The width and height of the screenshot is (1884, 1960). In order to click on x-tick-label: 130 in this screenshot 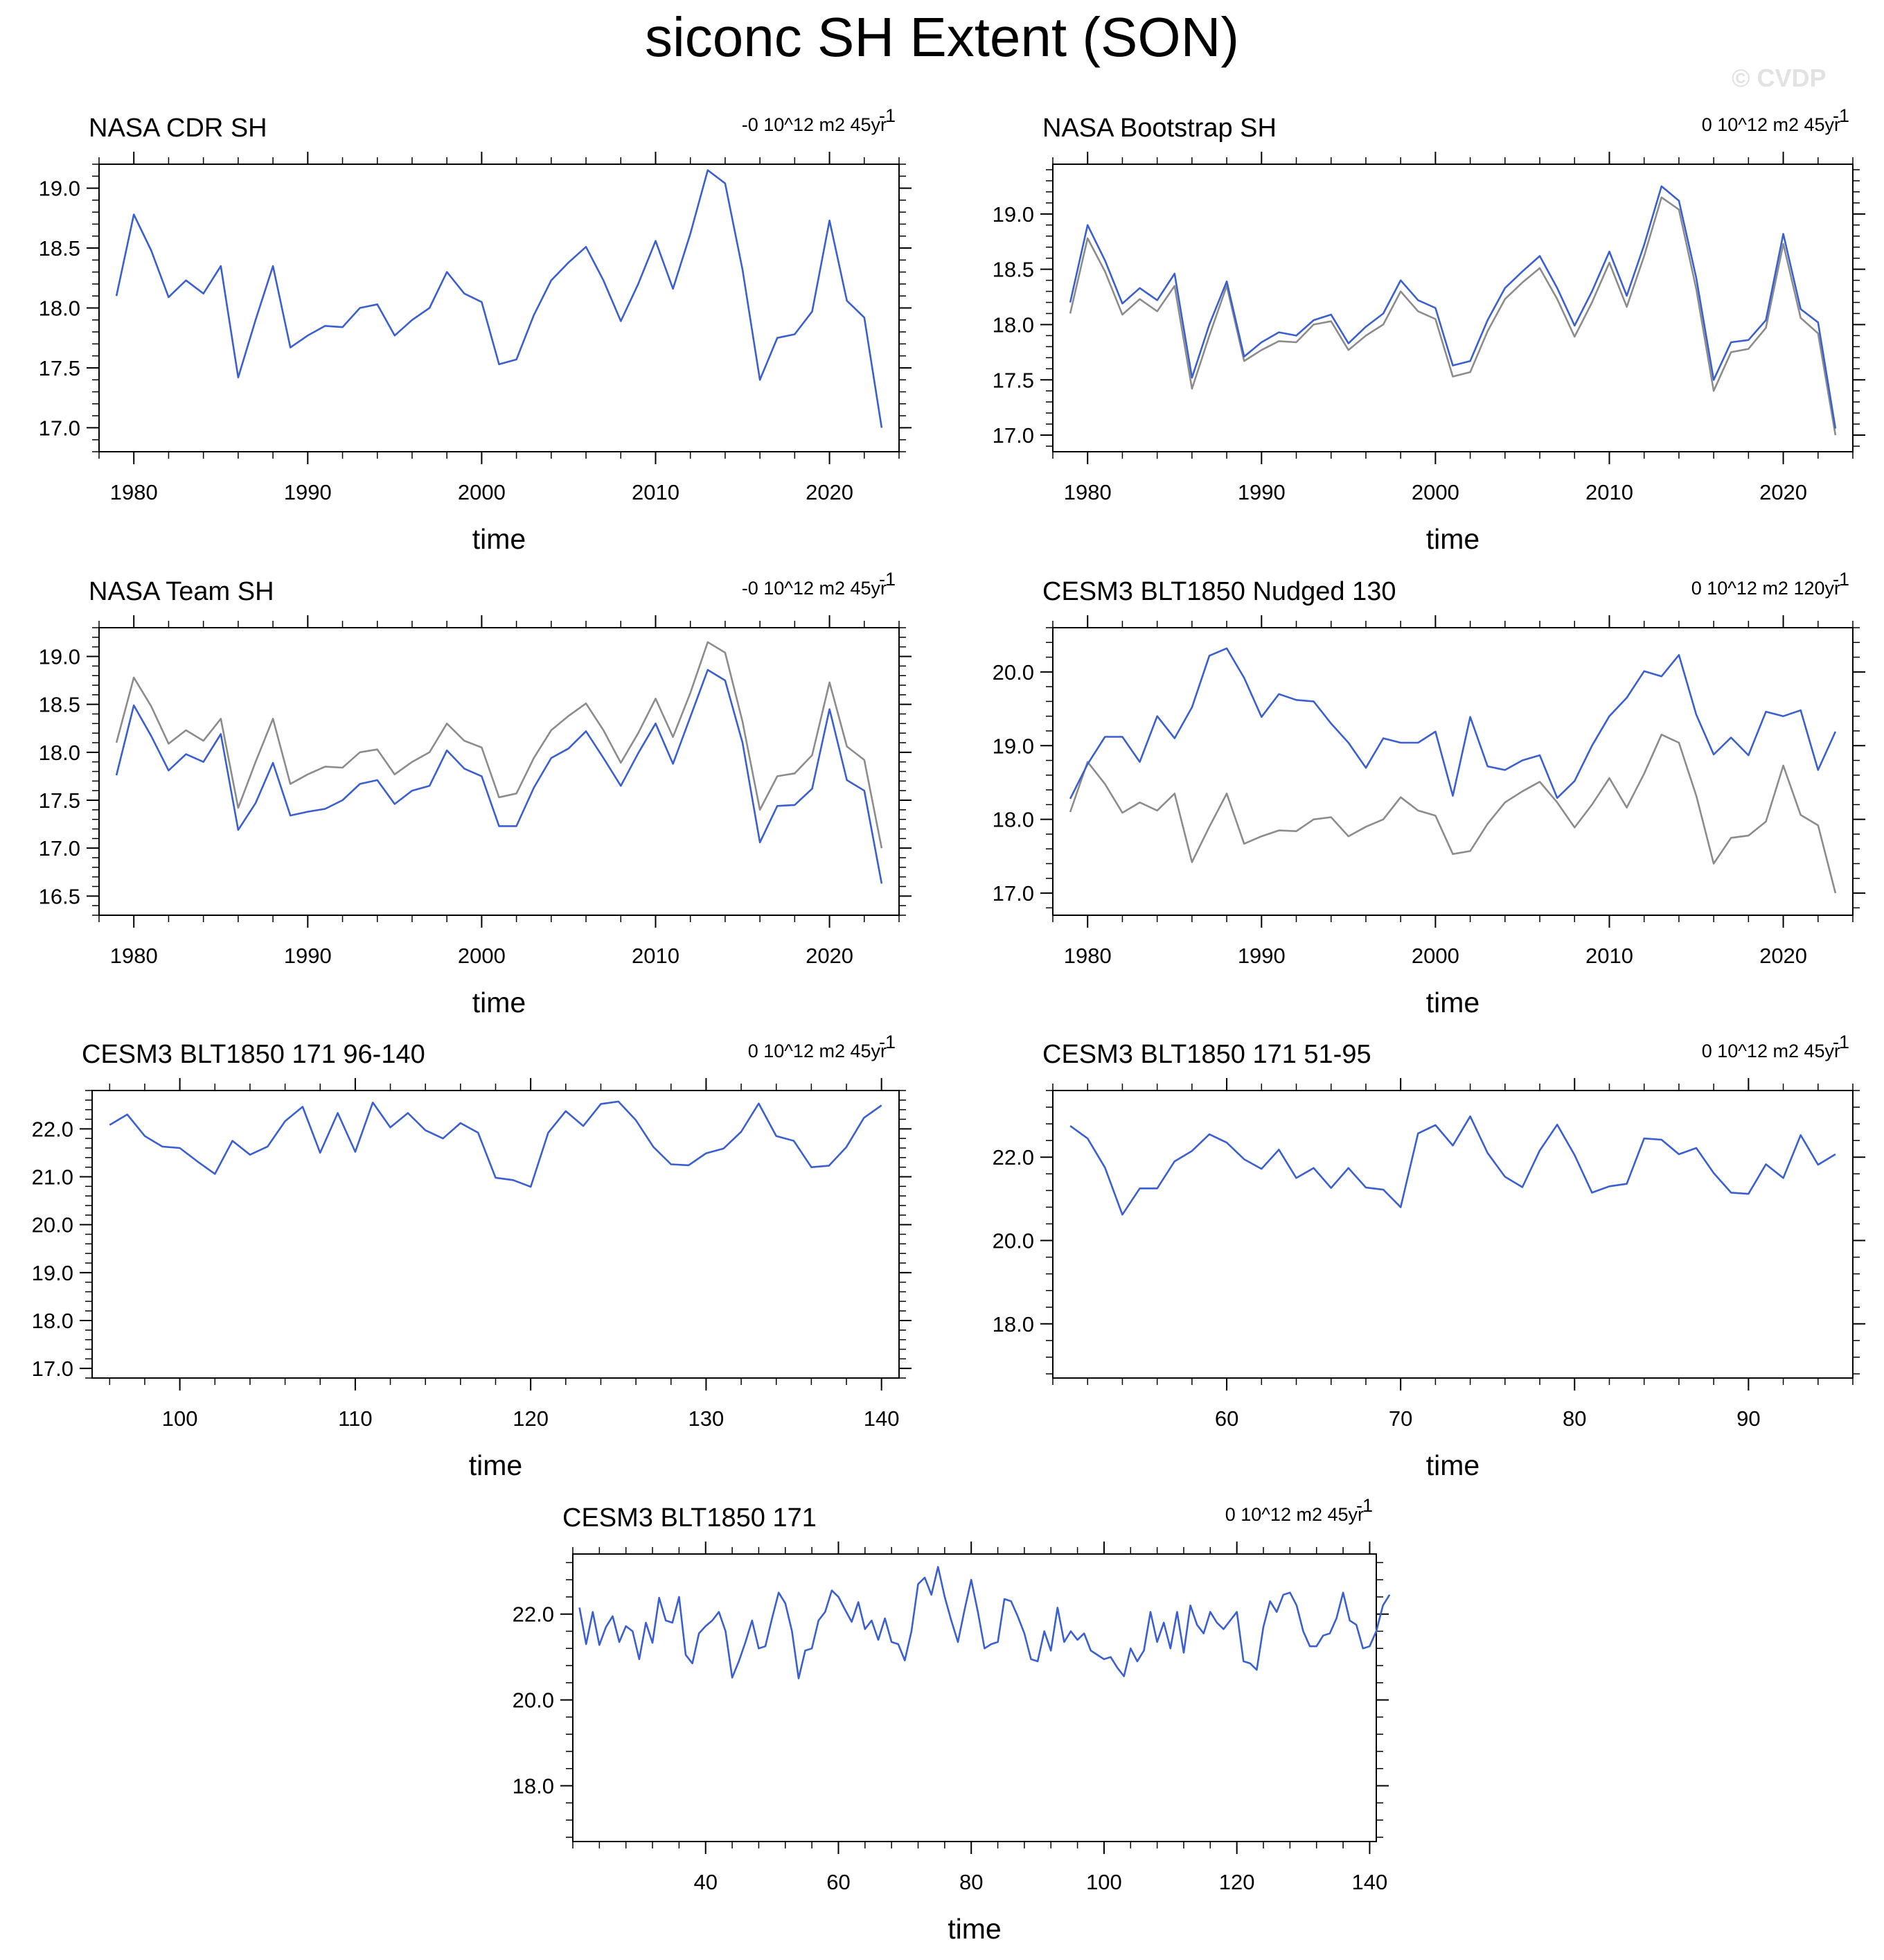, I will do `click(706, 1418)`.